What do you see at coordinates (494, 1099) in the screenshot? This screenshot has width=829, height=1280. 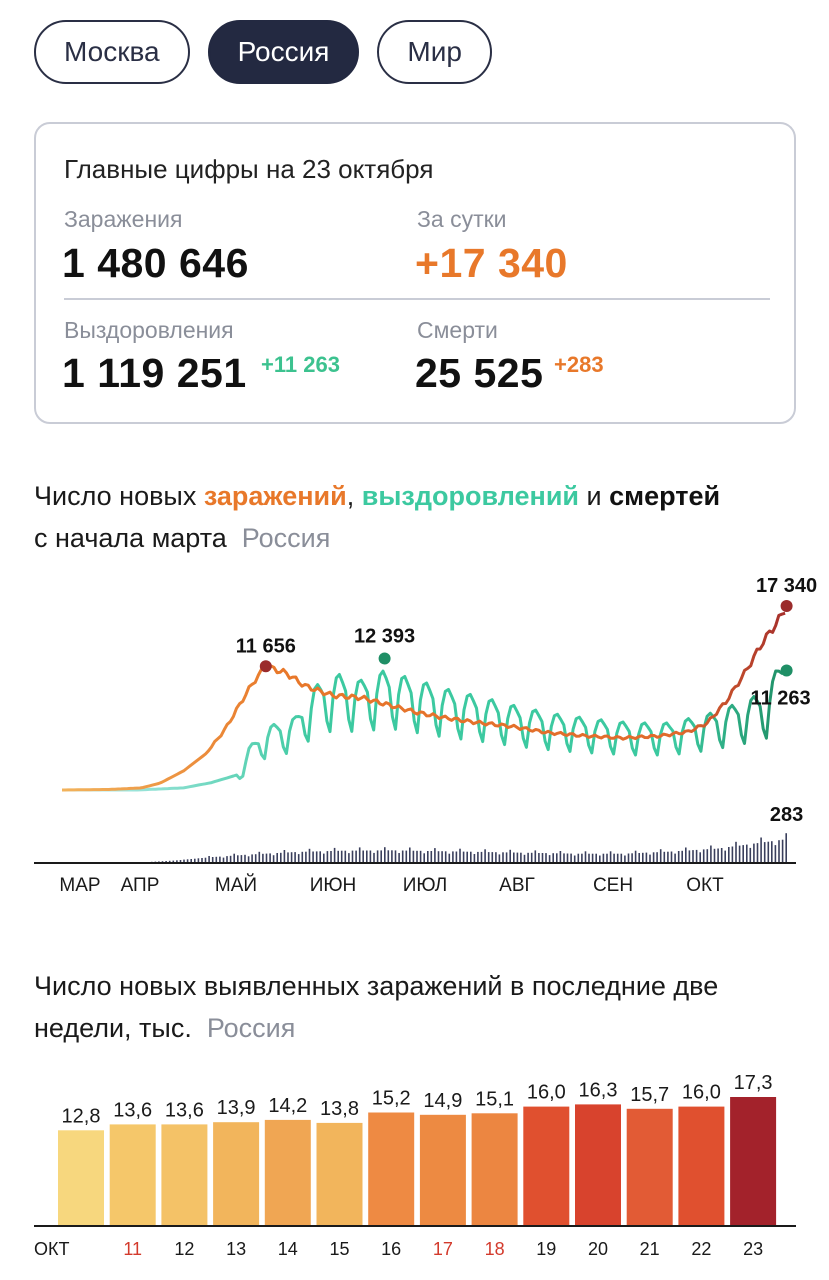 I see `bar-value-label: 15,1` at bounding box center [494, 1099].